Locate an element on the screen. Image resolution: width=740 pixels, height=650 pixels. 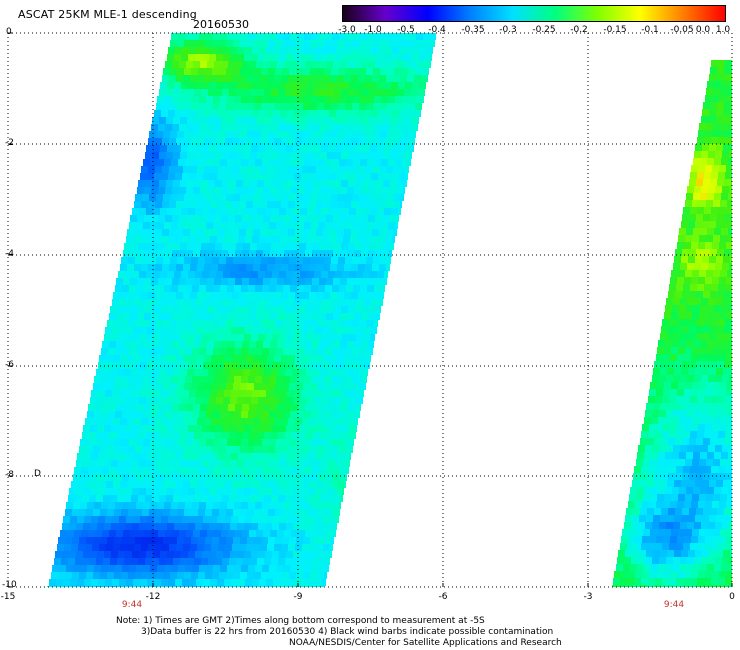
y-tick-label: -10 is located at coordinates (9, 585).